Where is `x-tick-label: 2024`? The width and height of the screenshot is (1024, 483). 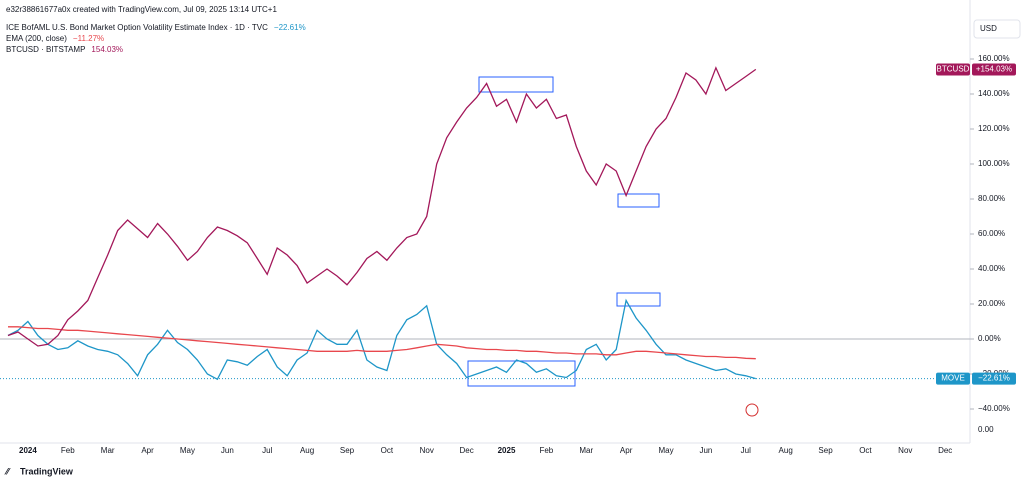
x-tick-label: 2024 is located at coordinates (28, 450).